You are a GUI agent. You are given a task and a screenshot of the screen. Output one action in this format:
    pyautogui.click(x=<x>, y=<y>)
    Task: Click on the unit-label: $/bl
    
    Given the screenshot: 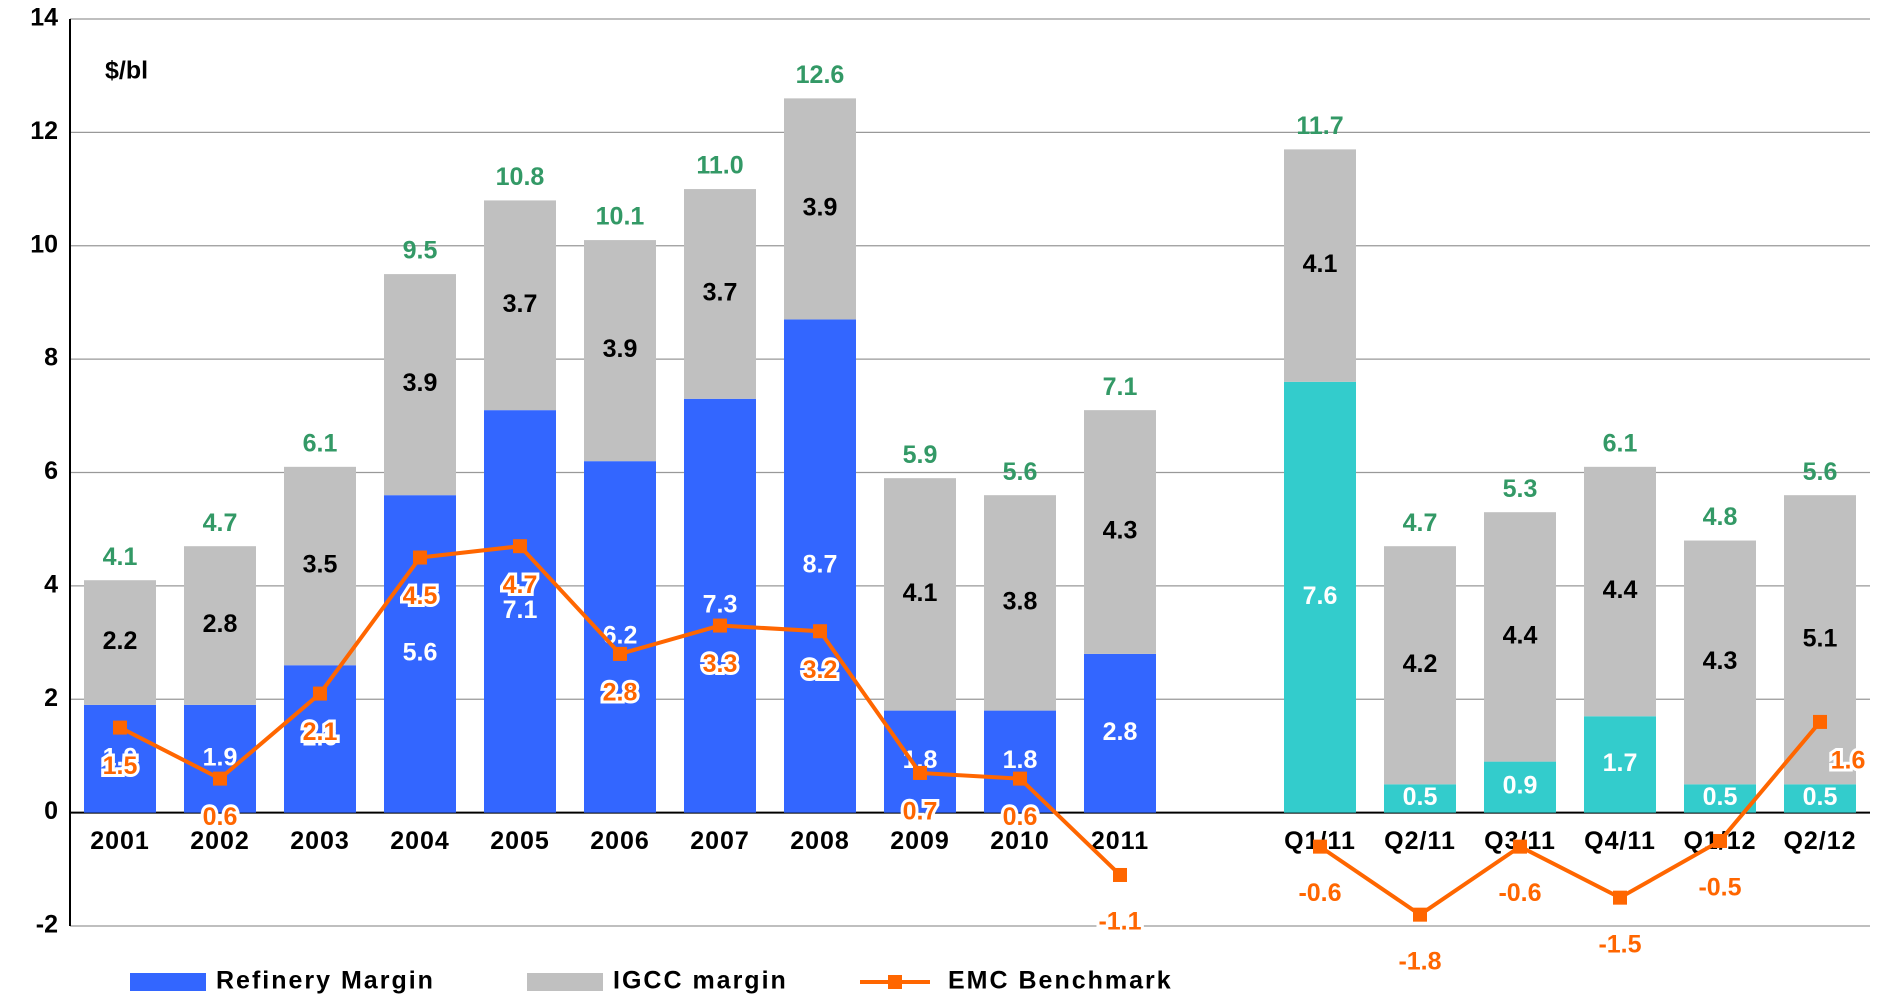 What is the action you would take?
    pyautogui.click(x=126, y=71)
    